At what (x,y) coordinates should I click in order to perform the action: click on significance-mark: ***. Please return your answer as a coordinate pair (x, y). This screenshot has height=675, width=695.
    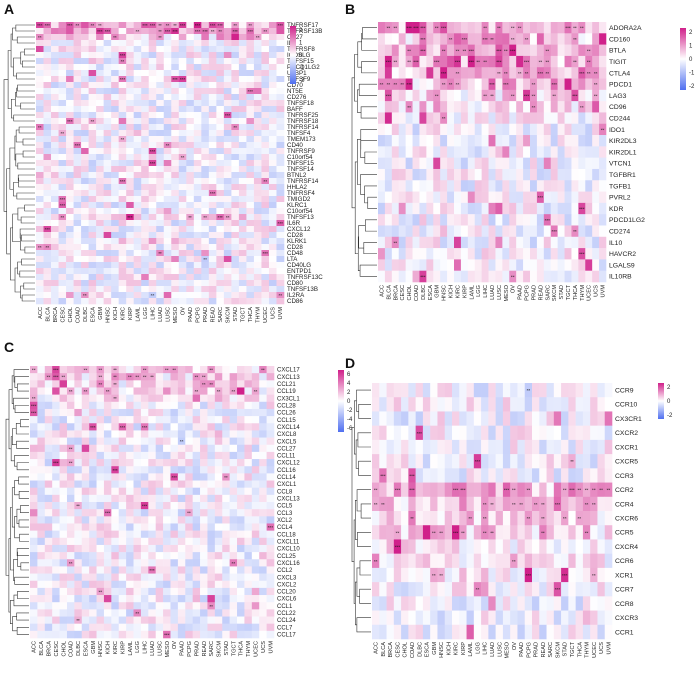
    Looking at the image, I should click on (63, 200).